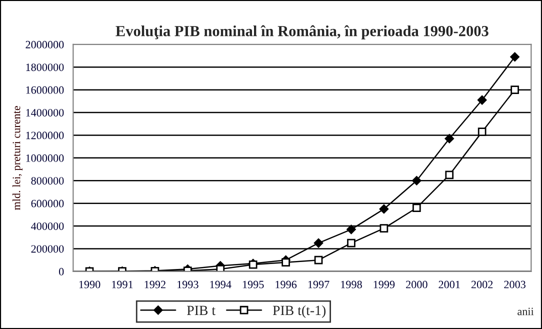 This screenshot has height=329, width=542. I want to click on y-tick-label: 0, so click(61, 272).